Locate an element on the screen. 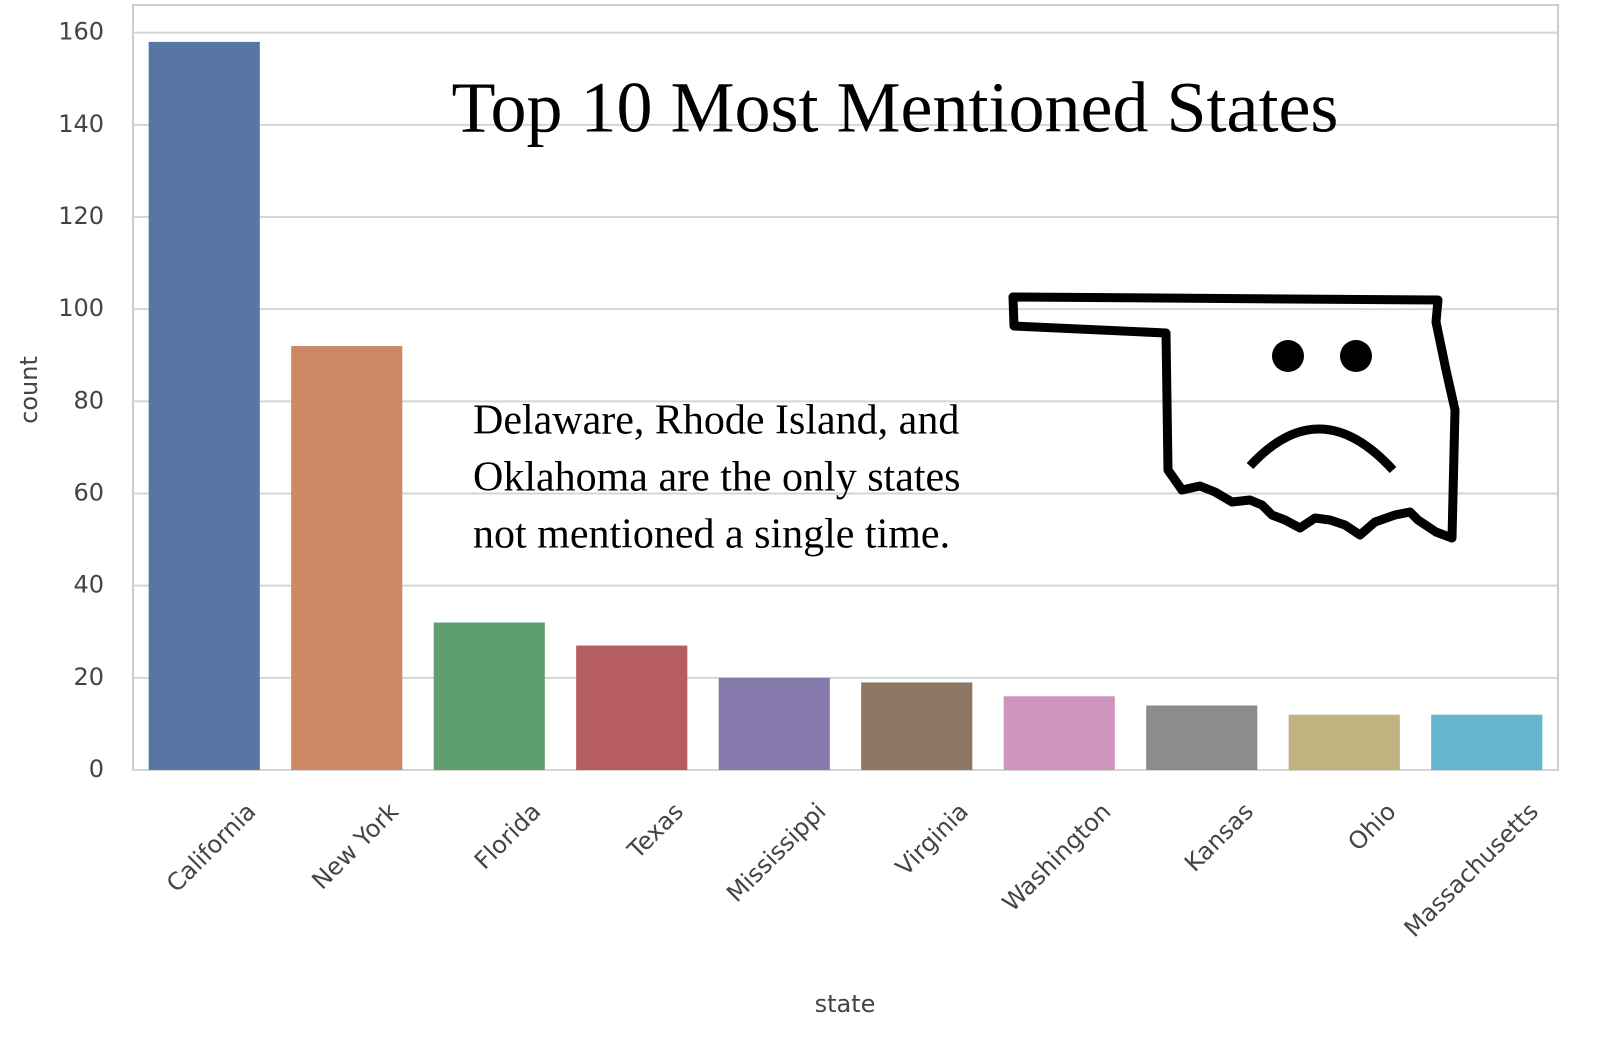 Image resolution: width=1599 pixels, height=1041 pixels. state-outline is located at coordinates (1234, 417).